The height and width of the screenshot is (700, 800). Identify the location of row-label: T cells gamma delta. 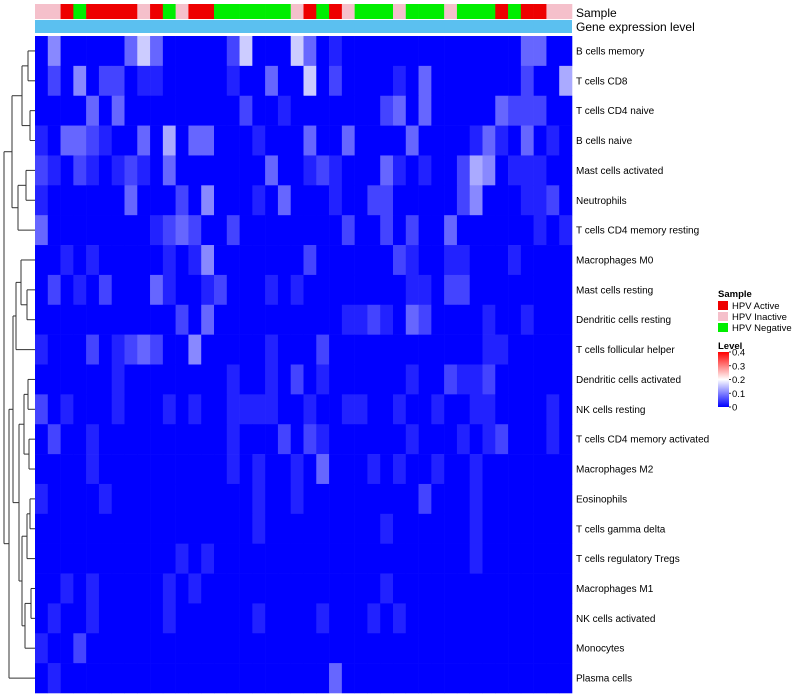
(621, 529).